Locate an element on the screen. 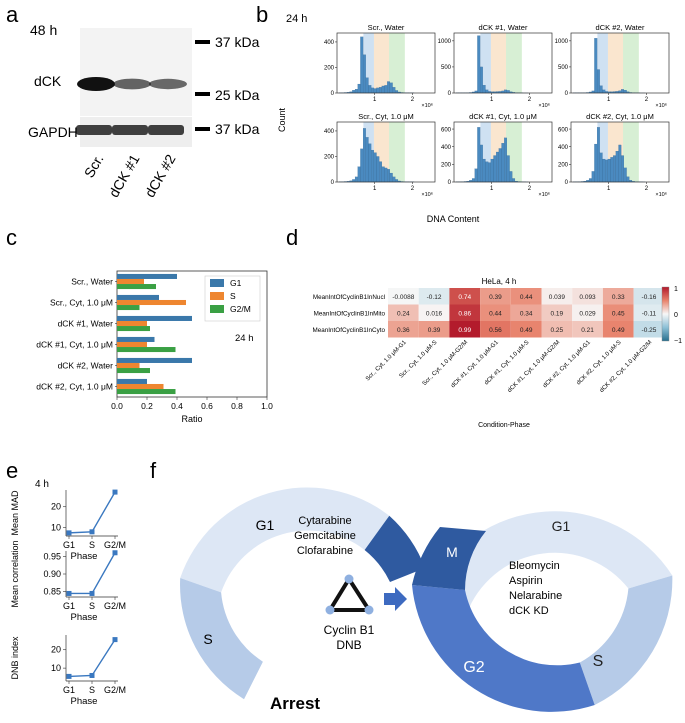  line-plot-ytick: 20 is located at coordinates (56, 507).